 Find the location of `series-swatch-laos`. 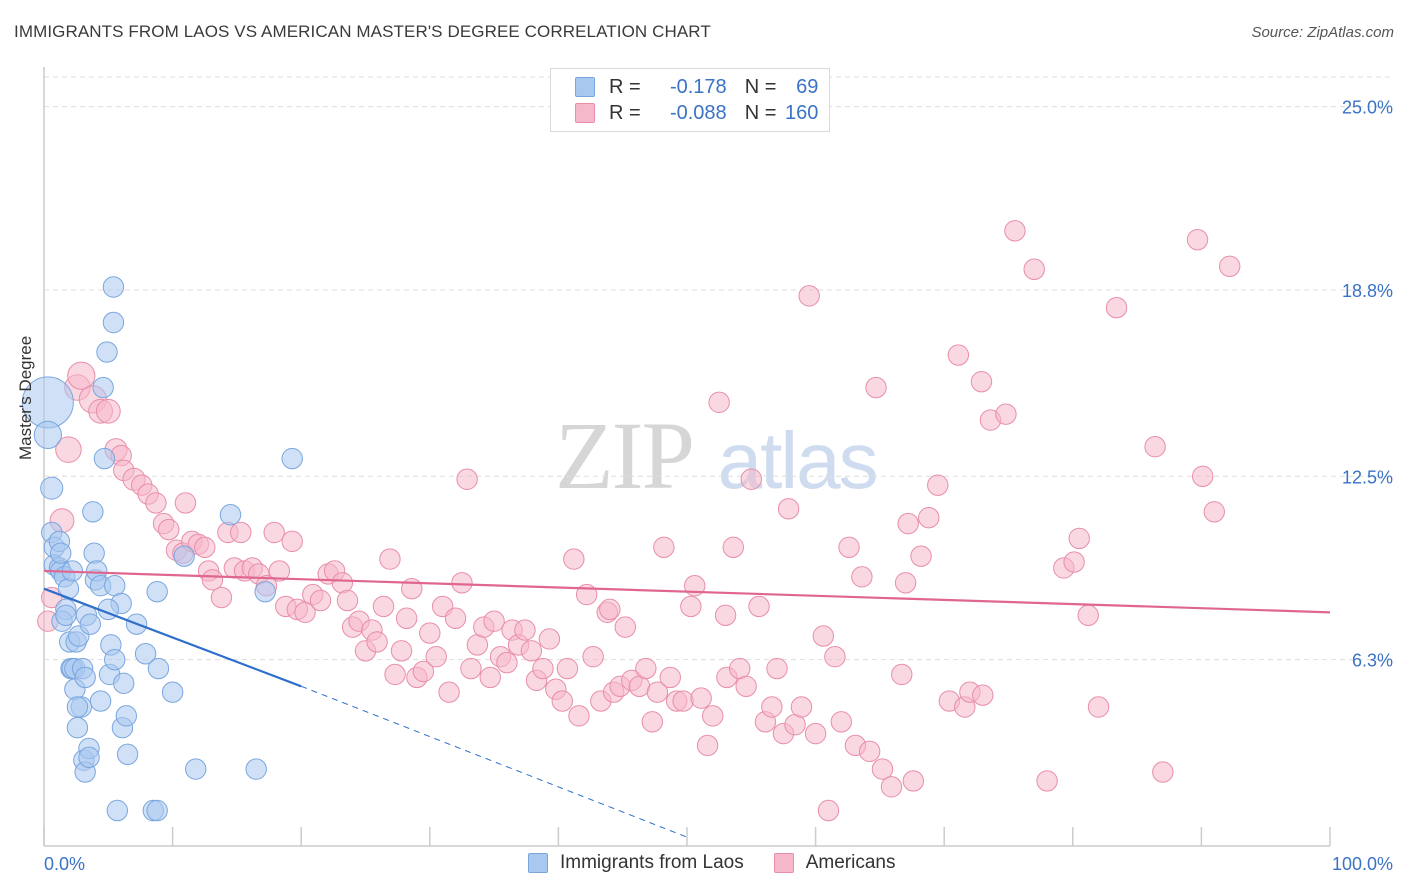

series-swatch-laos is located at coordinates (538, 863).